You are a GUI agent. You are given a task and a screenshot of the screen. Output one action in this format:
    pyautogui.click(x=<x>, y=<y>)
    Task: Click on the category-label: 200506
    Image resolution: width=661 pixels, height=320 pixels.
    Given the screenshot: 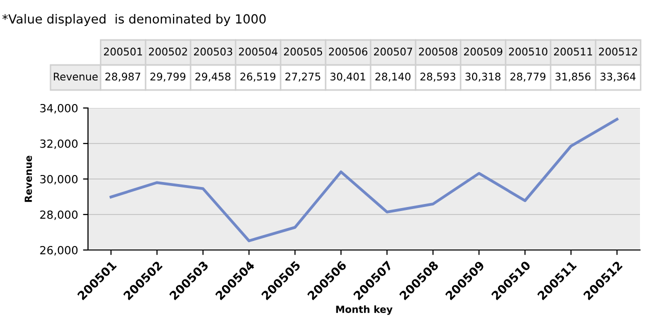 What is the action you would take?
    pyautogui.click(x=348, y=52)
    